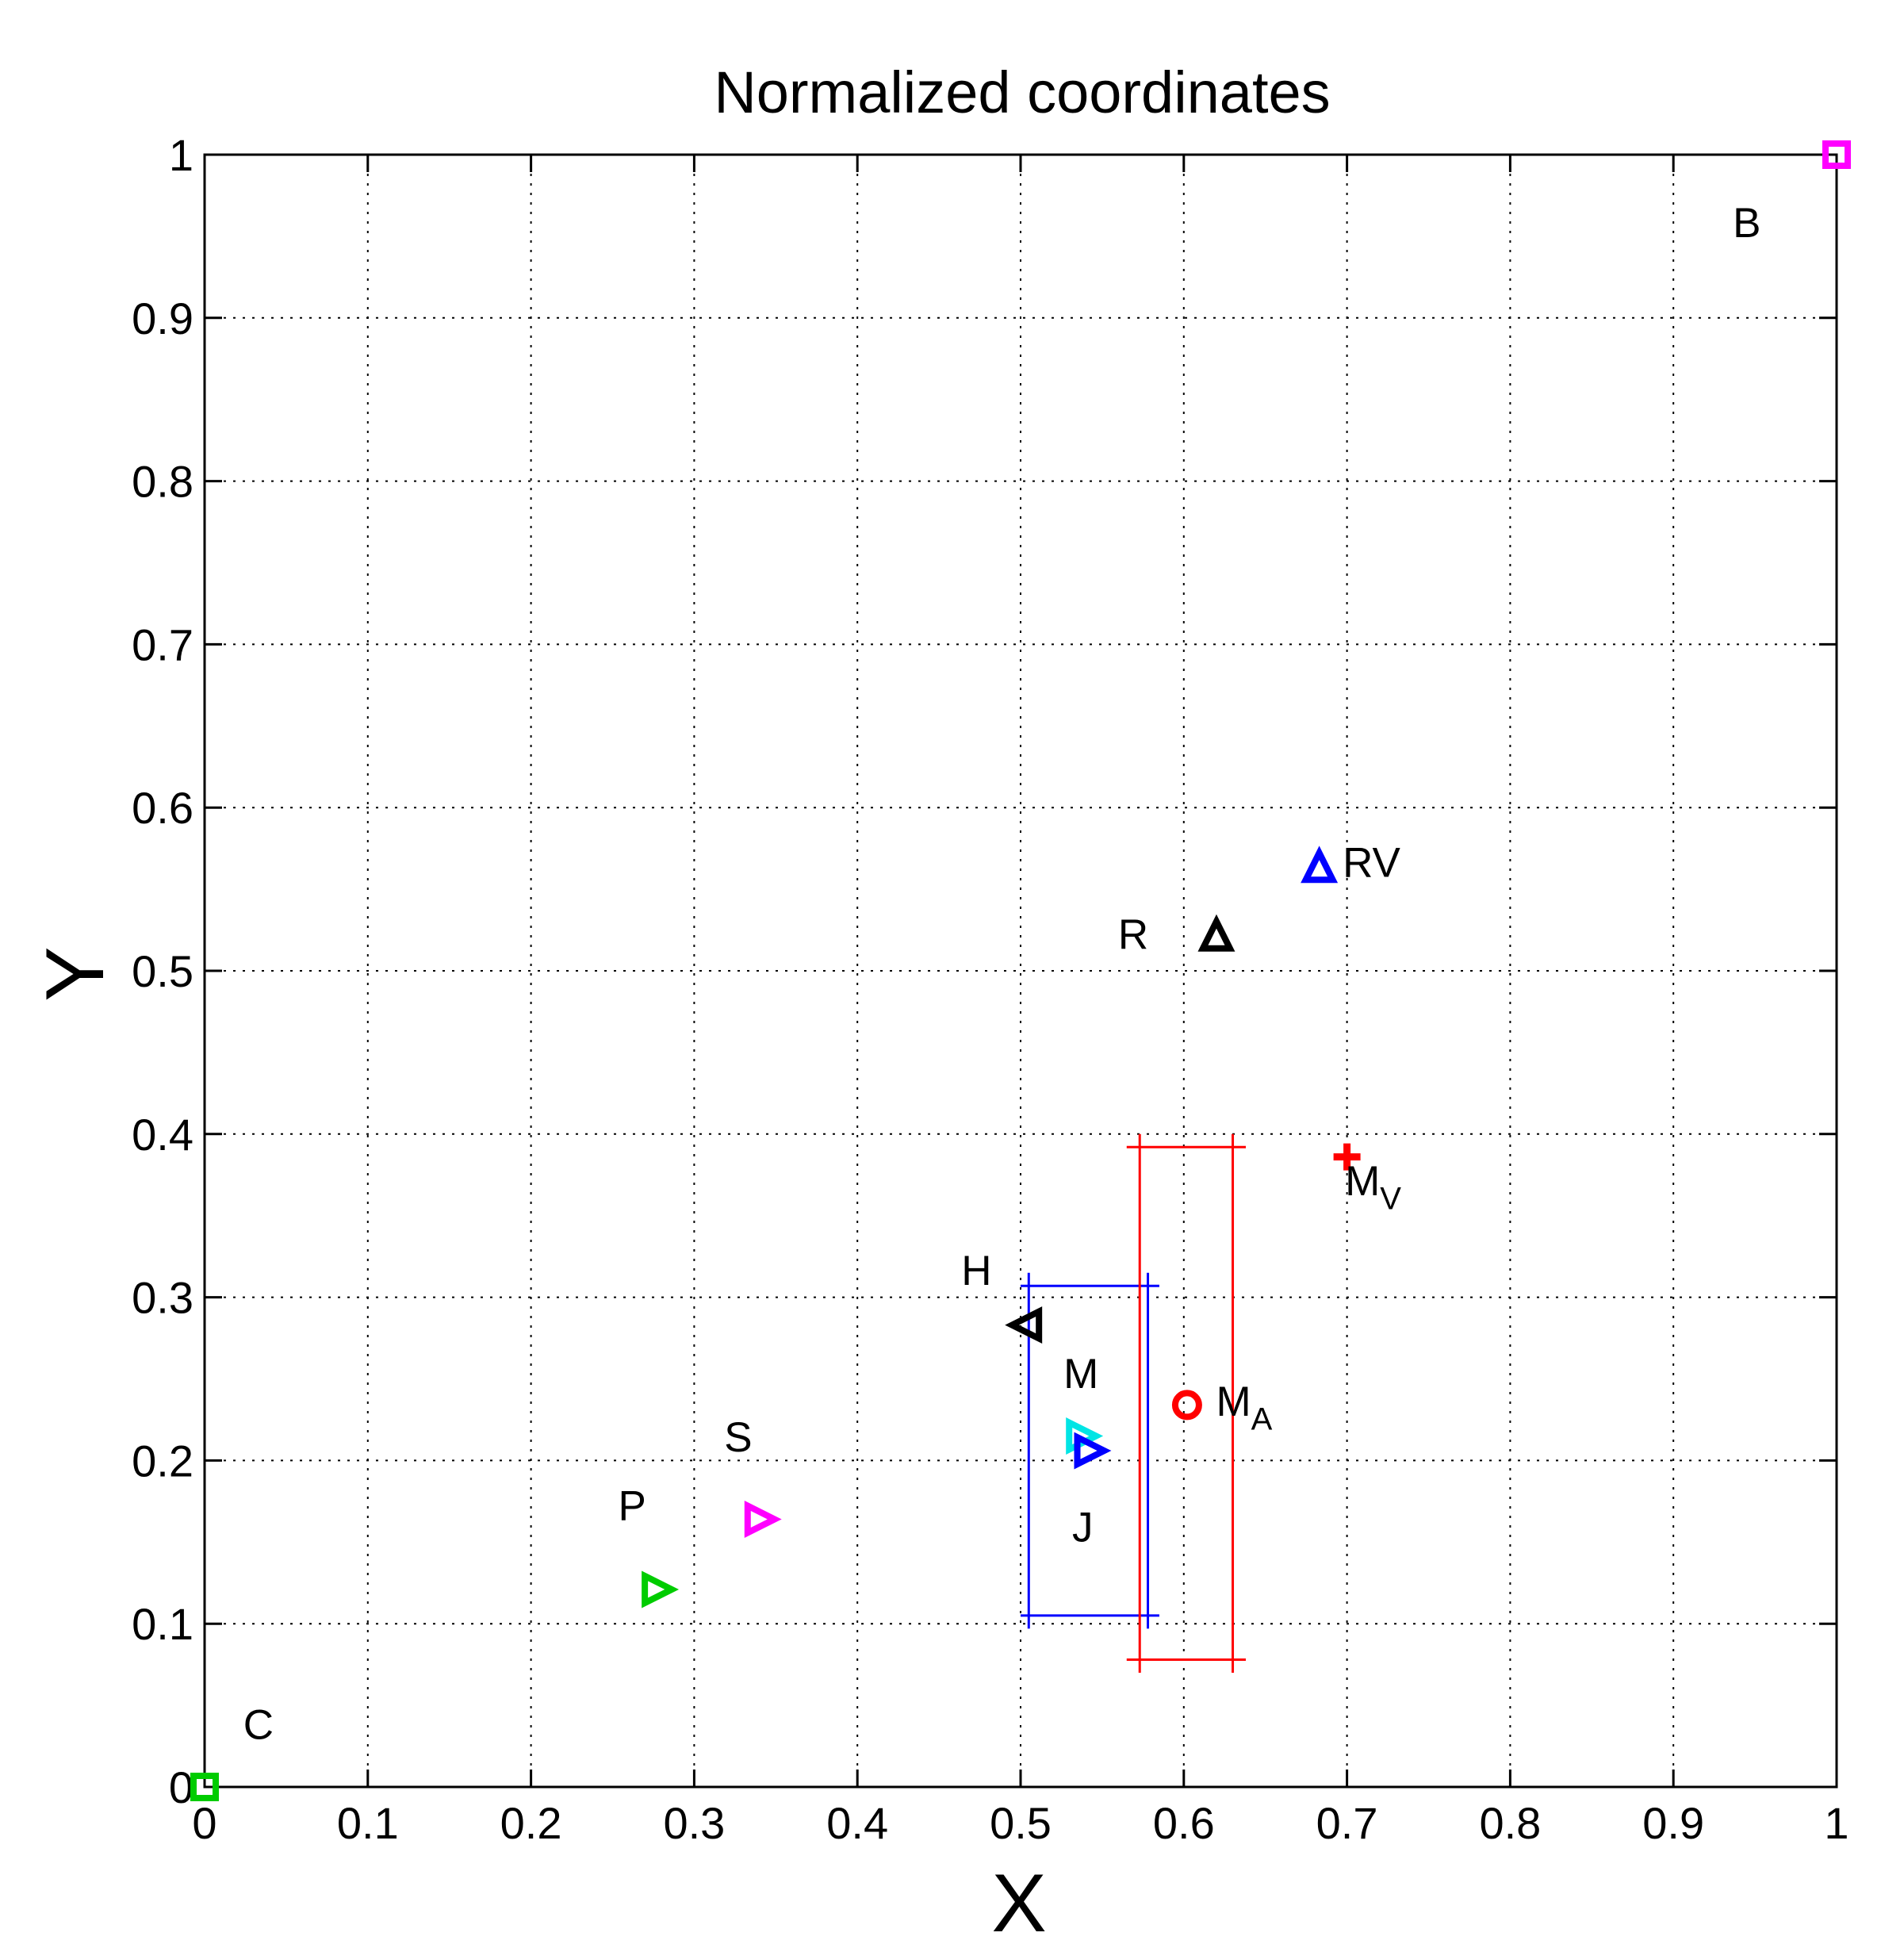 The image size is (1904, 1944). I want to click on marker-c, so click(204, 1787).